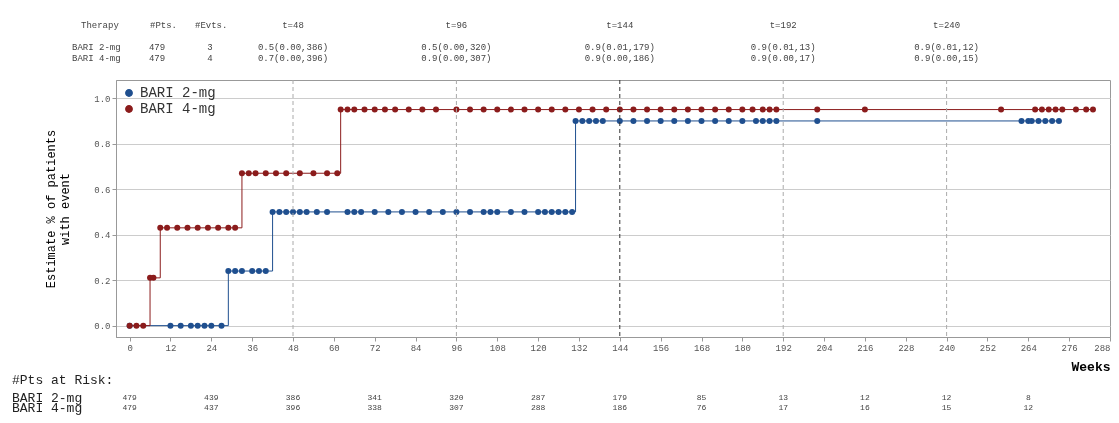 The height and width of the screenshot is (423, 1119). What do you see at coordinates (293, 48) in the screenshot?
I see `text: 0.5(0.00,386)` at bounding box center [293, 48].